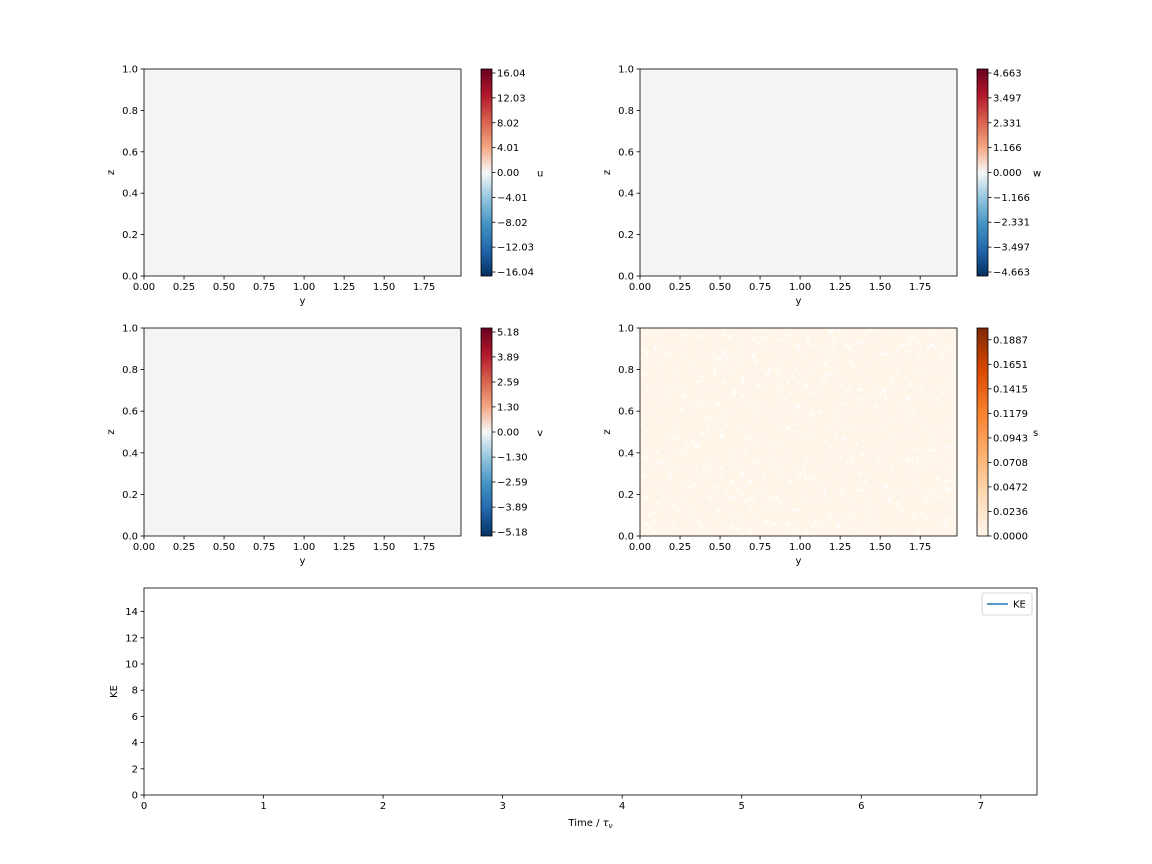 The image size is (1152, 864). I want to click on ke-legend: KE, so click(1007, 604).